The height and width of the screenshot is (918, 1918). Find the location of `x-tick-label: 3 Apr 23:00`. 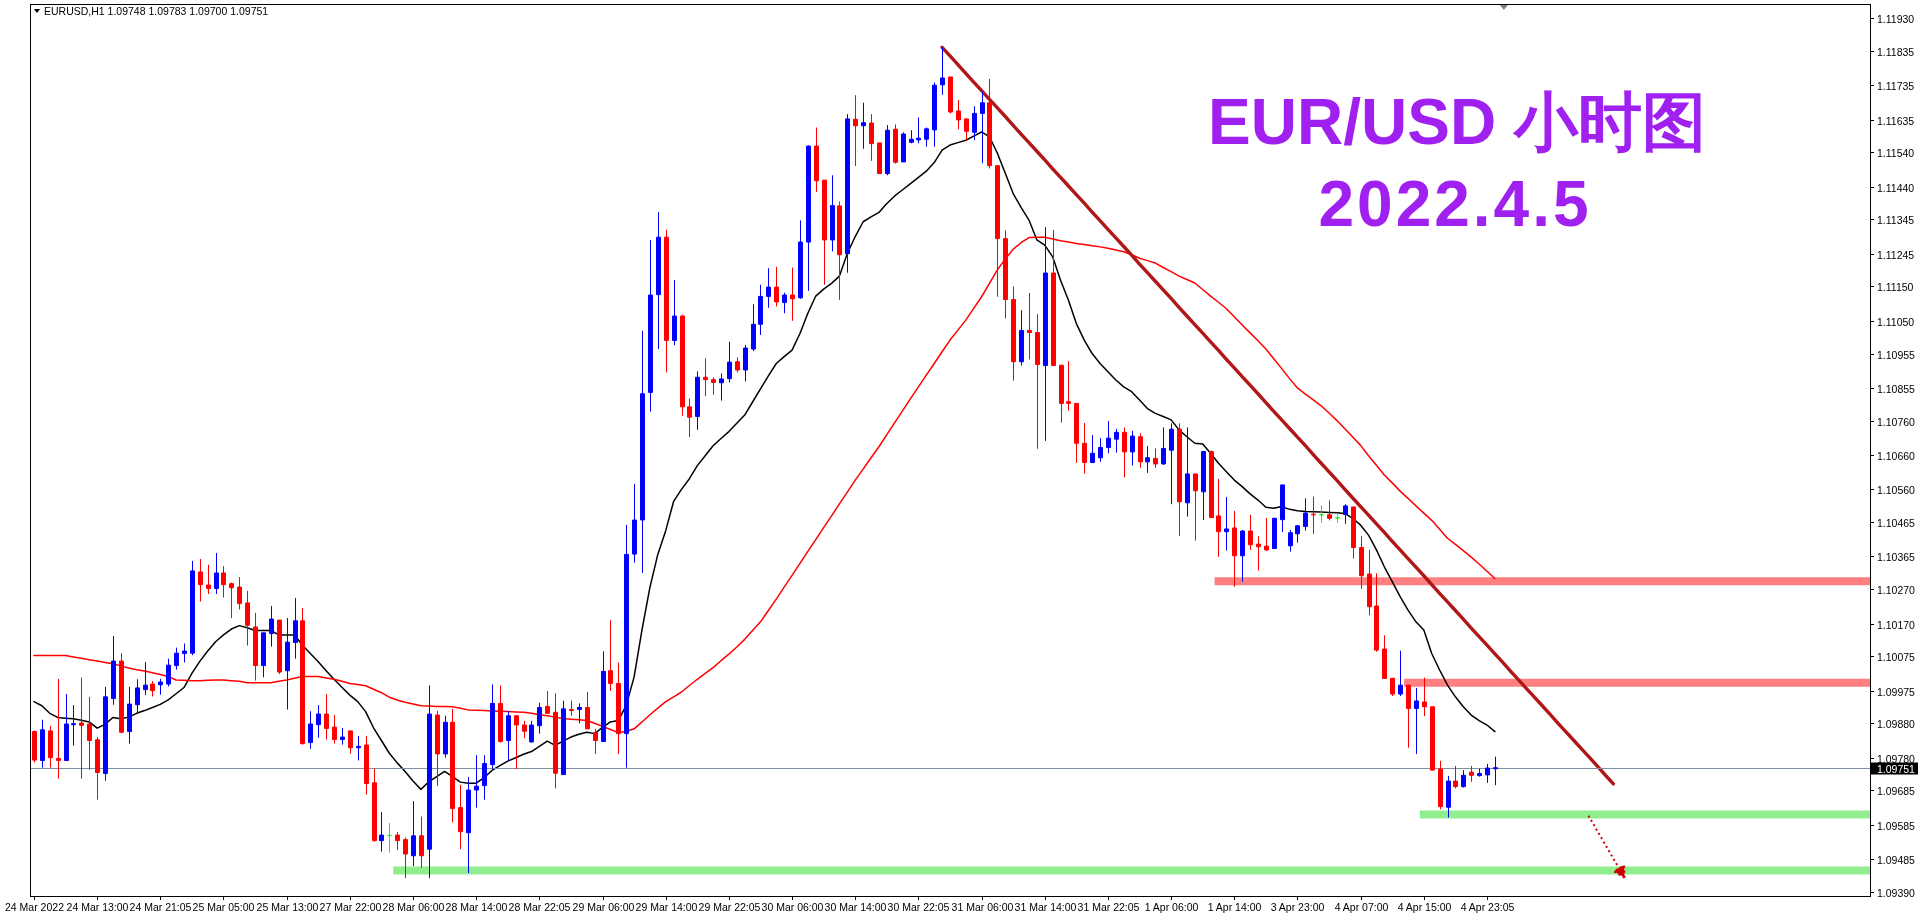

x-tick-label: 3 Apr 23:00 is located at coordinates (1297, 907).